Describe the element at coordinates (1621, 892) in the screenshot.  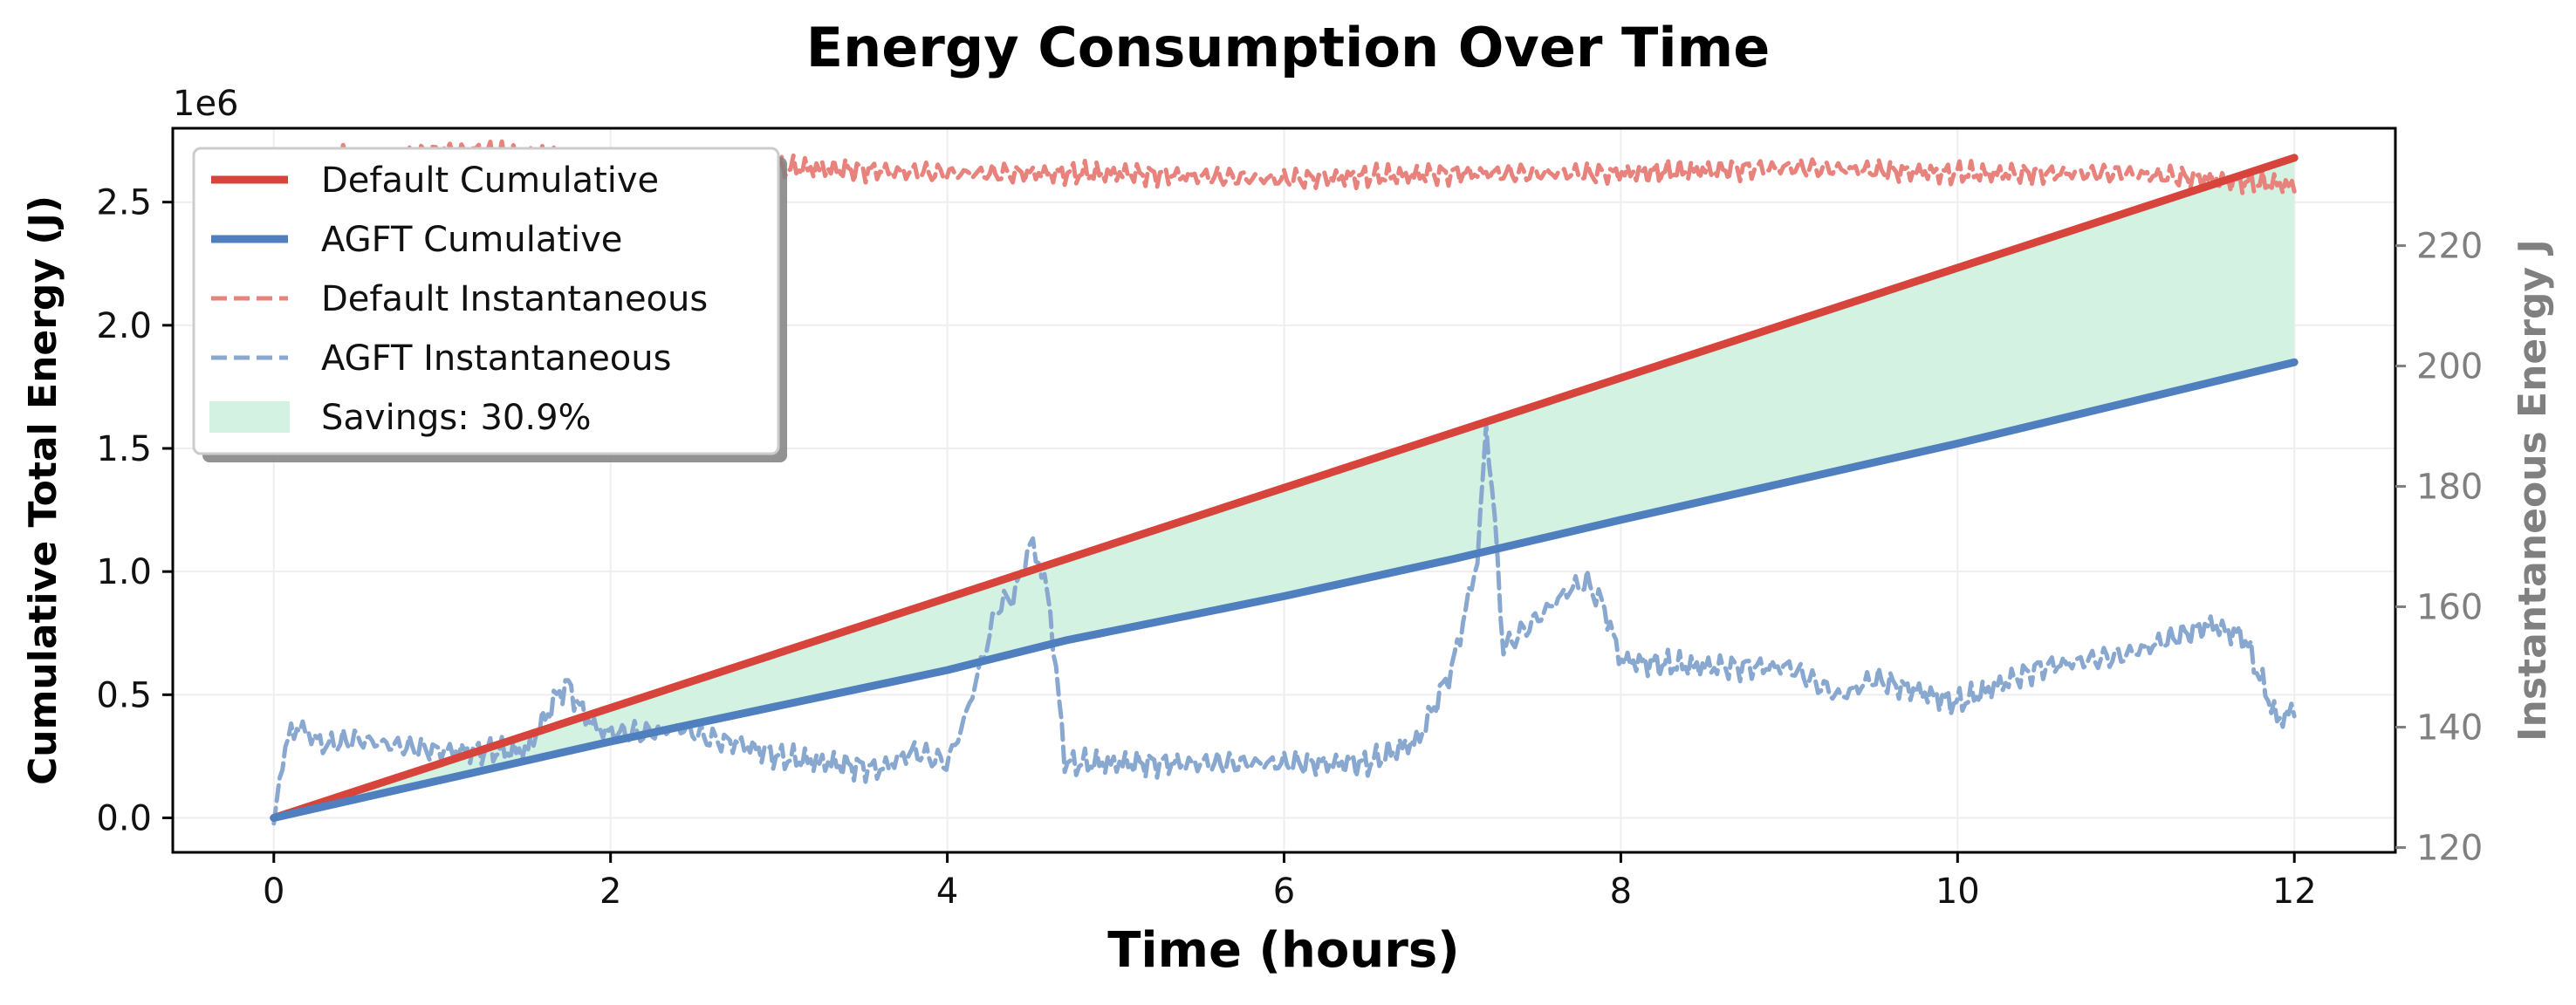
I see `x-tick-label-4: 8` at that location.